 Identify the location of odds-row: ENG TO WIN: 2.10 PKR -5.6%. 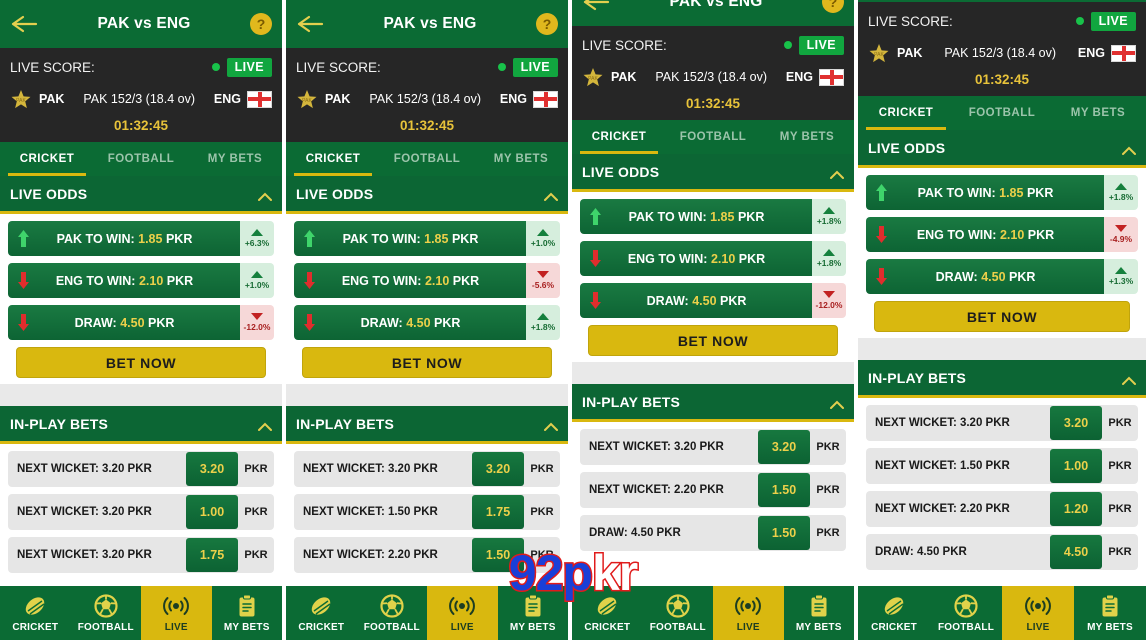
(427, 280).